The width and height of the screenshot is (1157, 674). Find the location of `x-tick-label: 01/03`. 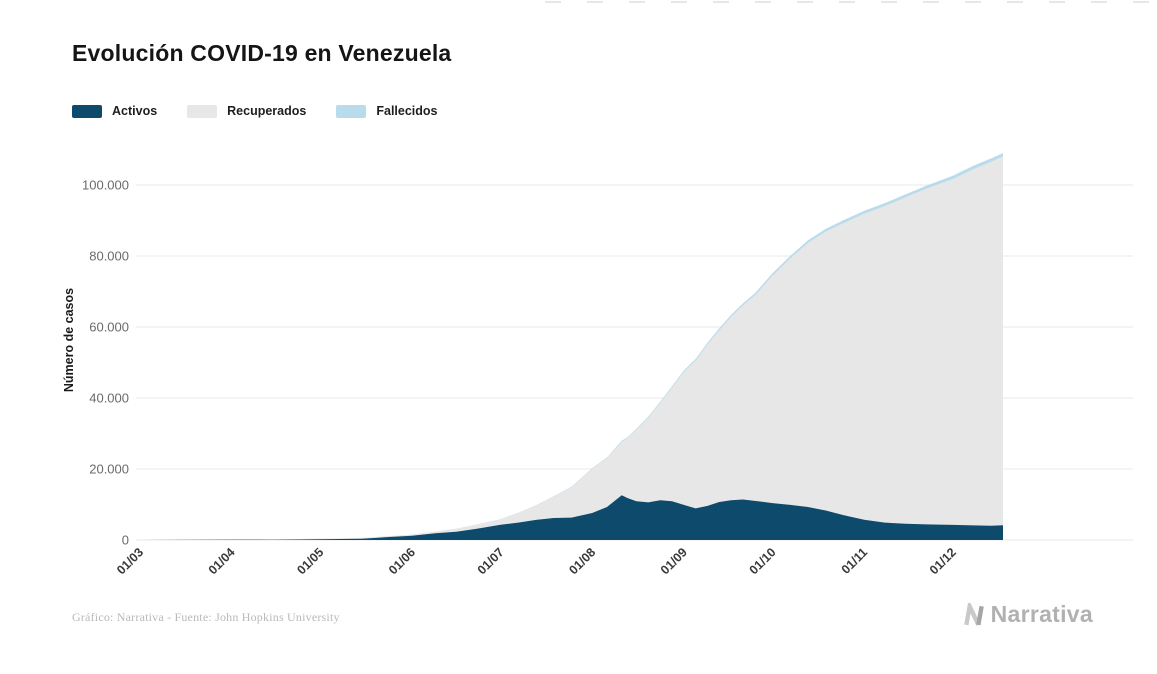

x-tick-label: 01/03 is located at coordinates (130, 561).